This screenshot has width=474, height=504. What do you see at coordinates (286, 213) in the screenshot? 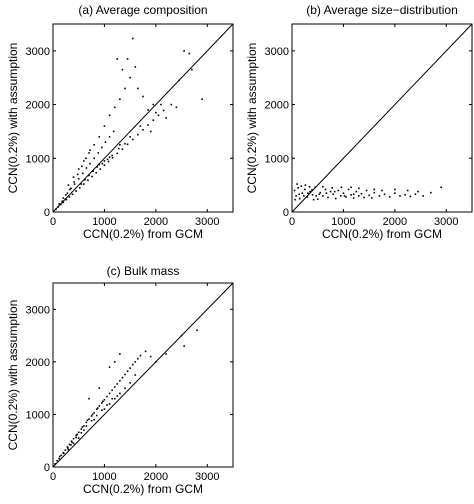
I see `y-tick-label: 0` at bounding box center [286, 213].